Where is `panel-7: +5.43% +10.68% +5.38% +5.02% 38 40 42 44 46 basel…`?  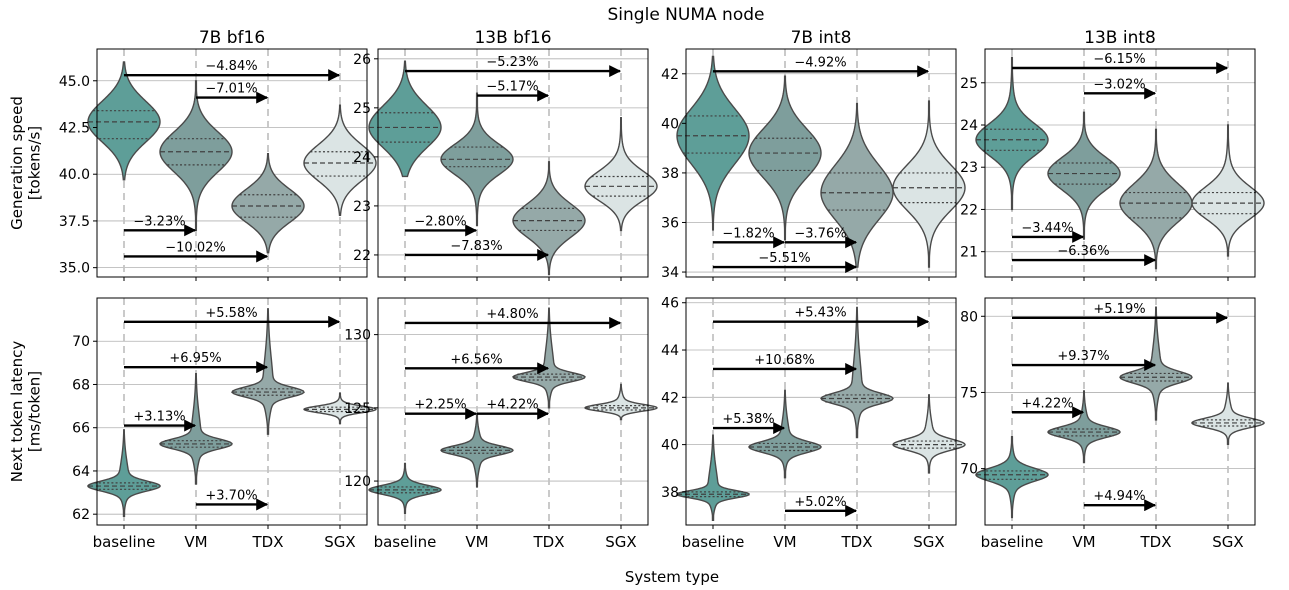 panel-7: +5.43% +10.68% +5.38% +5.02% 38 40 42 44 46 basel… is located at coordinates (813, 423).